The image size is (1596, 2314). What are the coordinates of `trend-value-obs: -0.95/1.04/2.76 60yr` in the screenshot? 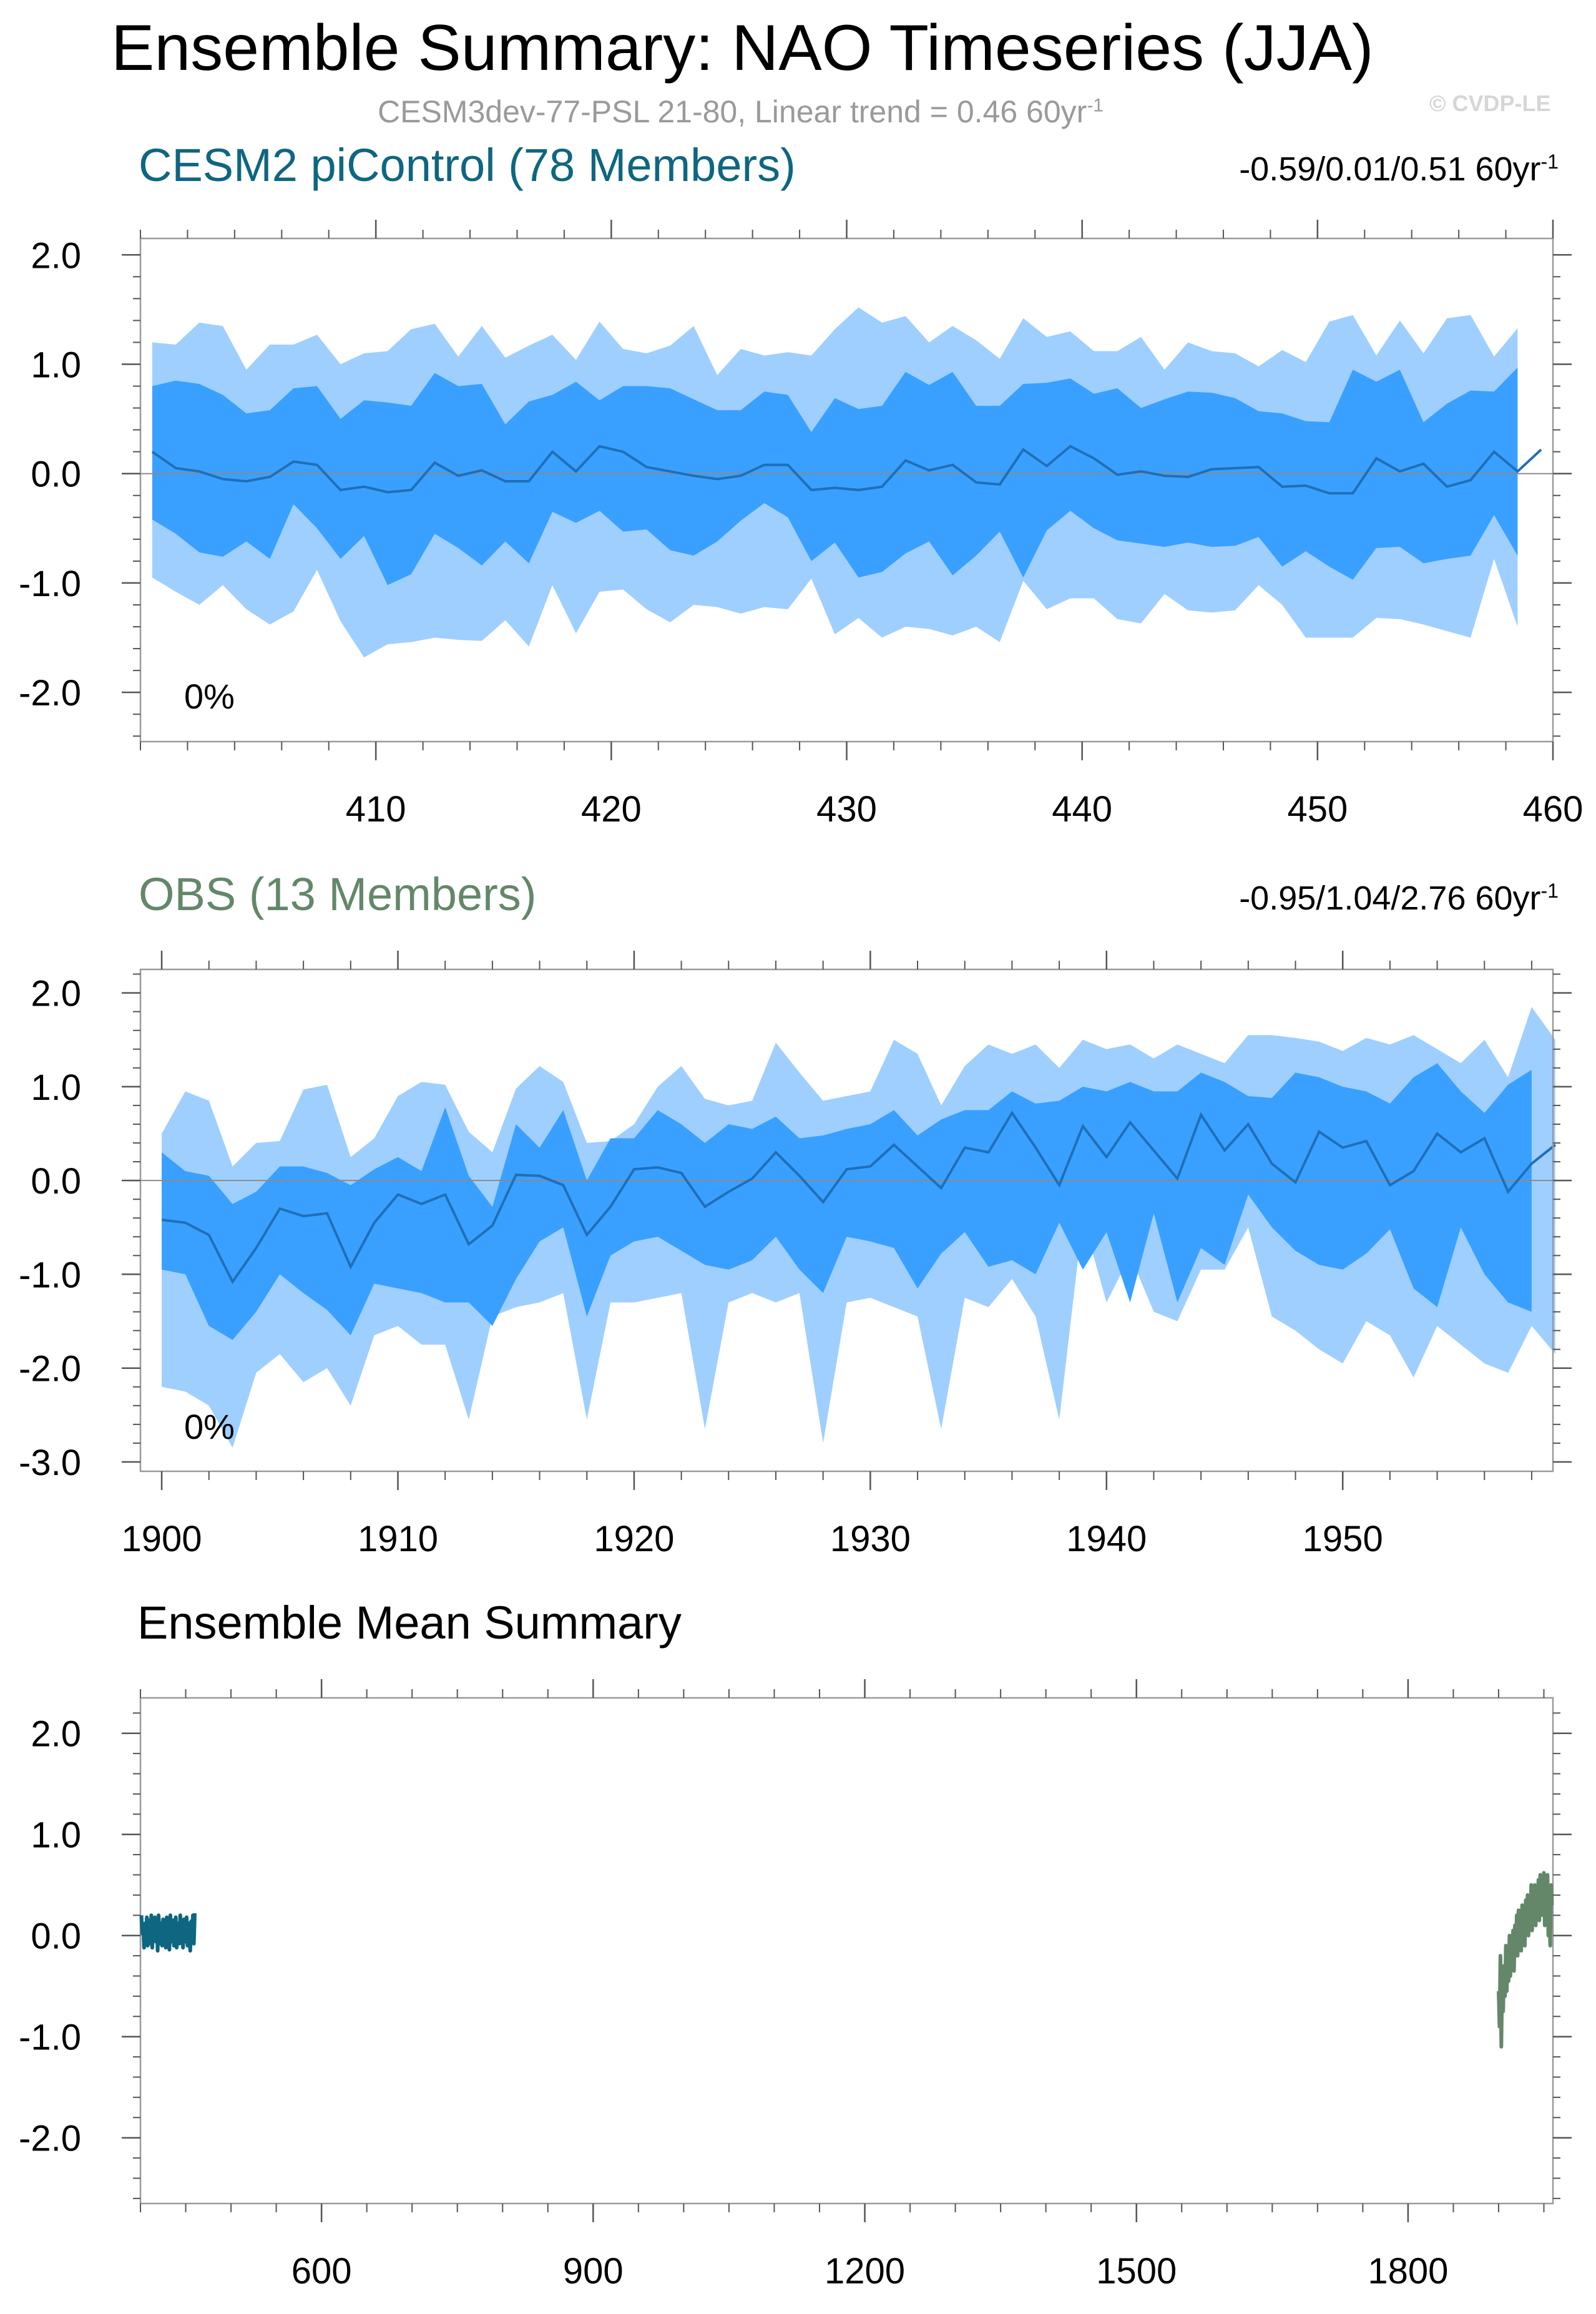 It's located at (1390, 898).